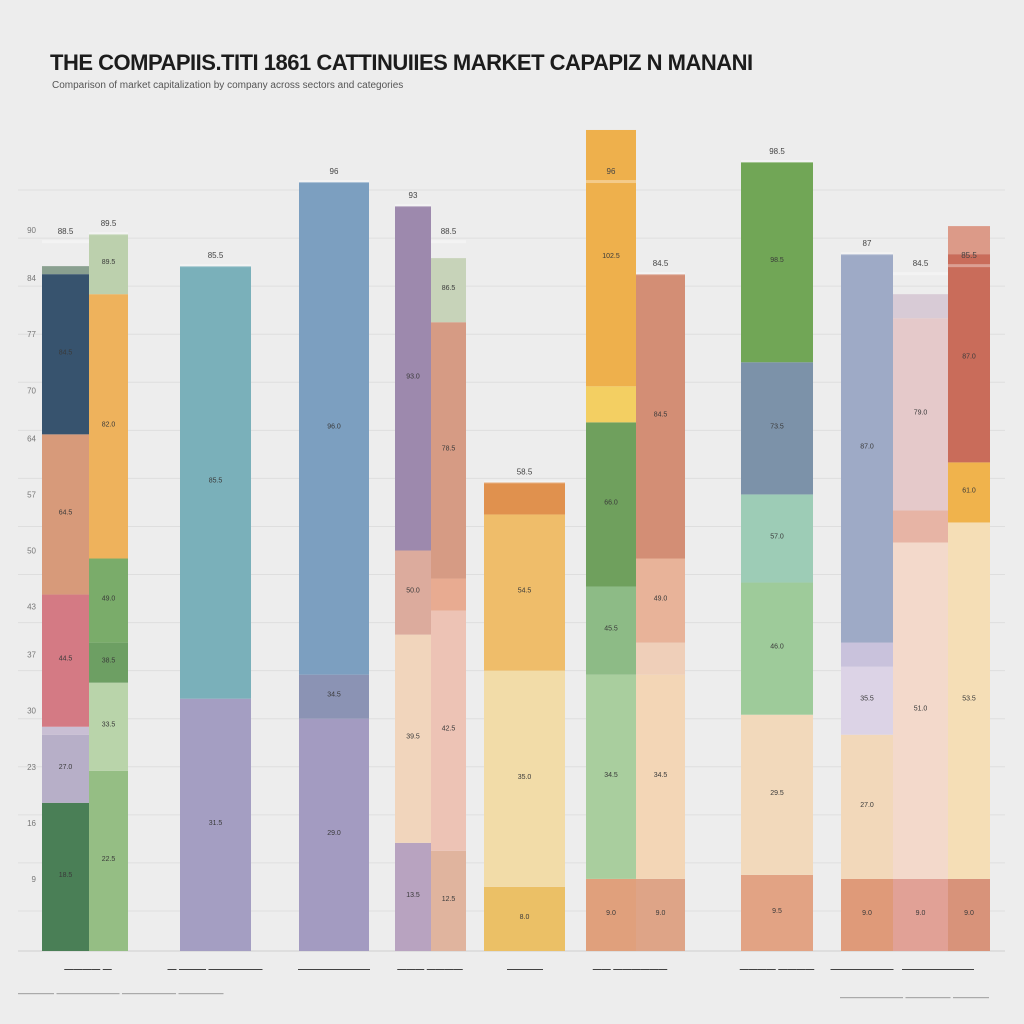  I want to click on segment-data-label: 53.5, so click(969, 699).